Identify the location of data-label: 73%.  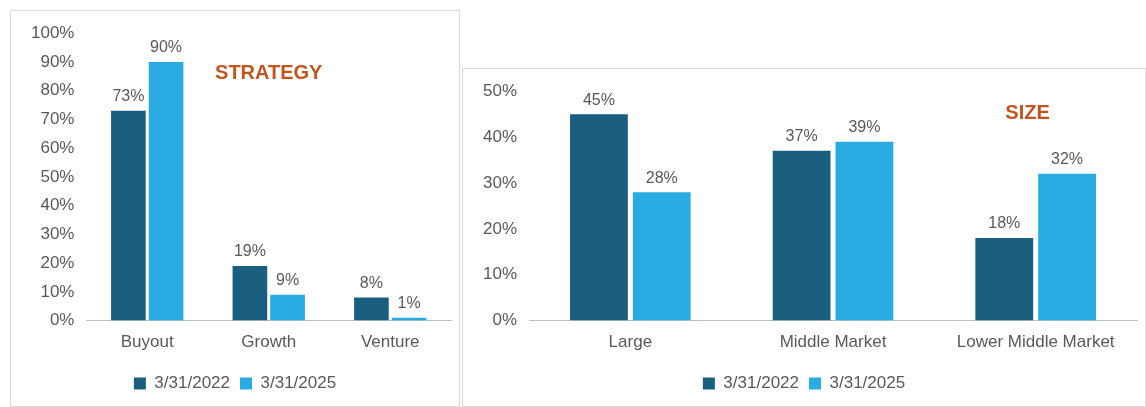
(128, 96).